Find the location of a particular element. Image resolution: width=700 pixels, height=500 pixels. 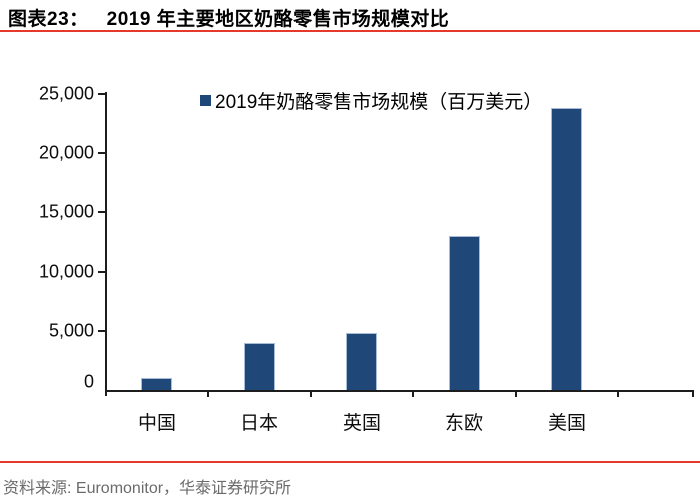

bar-日本 is located at coordinates (259, 366).